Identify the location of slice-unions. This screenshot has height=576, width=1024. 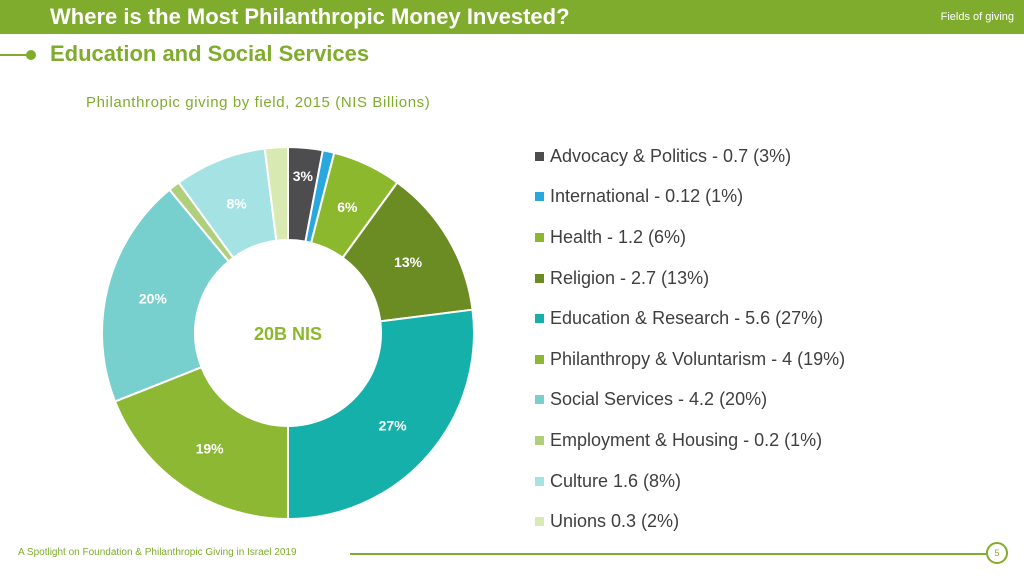
(276, 193).